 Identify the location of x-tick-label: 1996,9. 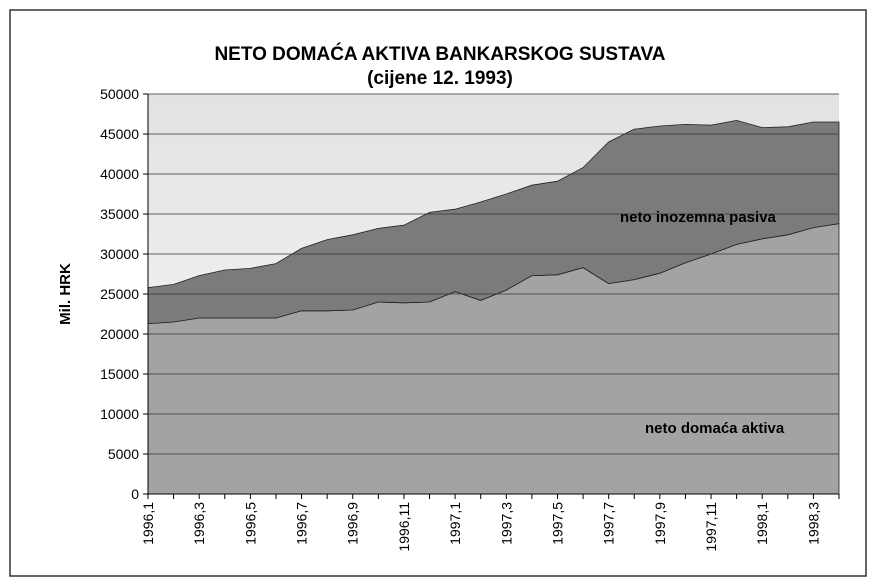
(353, 523).